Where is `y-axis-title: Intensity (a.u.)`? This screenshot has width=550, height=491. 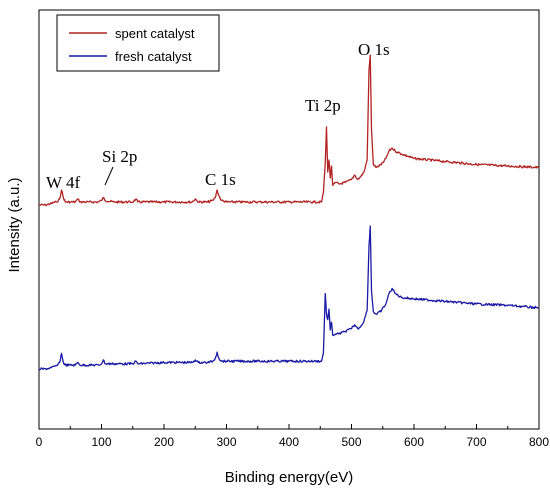 y-axis-title: Intensity (a.u.) is located at coordinates (14, 224).